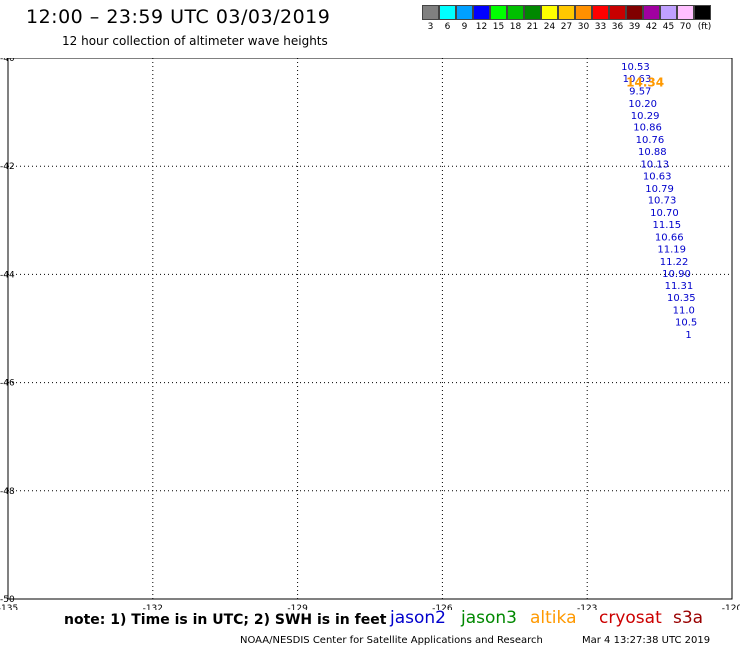 The image size is (740, 650). Describe the element at coordinates (668, 27) in the screenshot. I see `scale-label: 45` at that location.